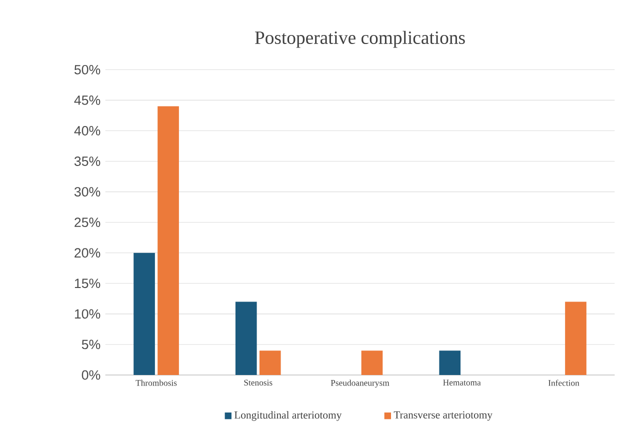  I want to click on x-tick-label: Thrombosis, so click(156, 383).